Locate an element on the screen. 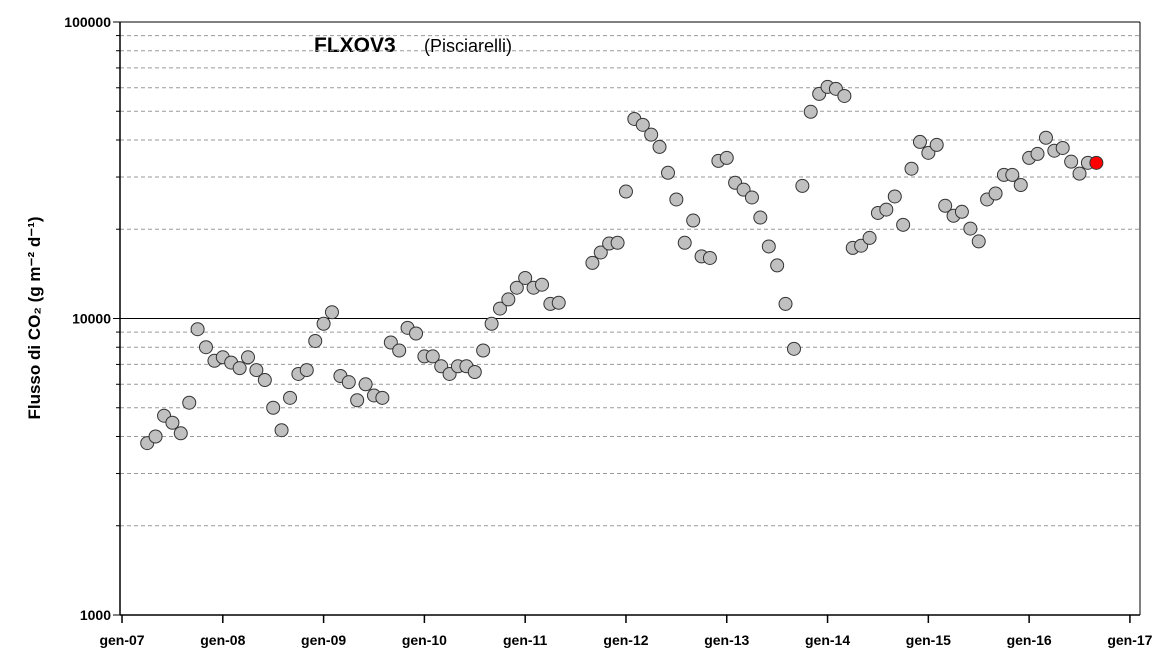 This screenshot has width=1158, height=659. x-tick-label: gen-13 is located at coordinates (726, 640).